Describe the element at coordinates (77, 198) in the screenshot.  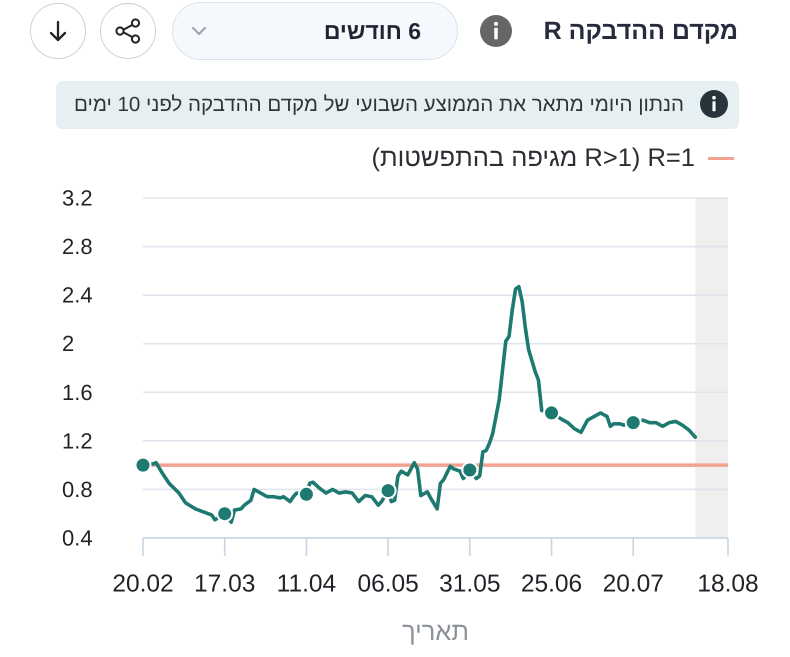
I see `y-tick-label: 3.2` at that location.